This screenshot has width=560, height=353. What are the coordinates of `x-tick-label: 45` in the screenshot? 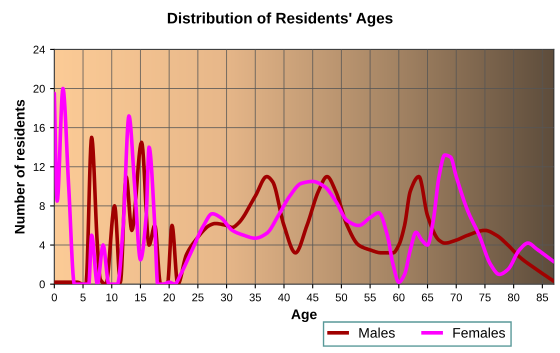 It's located at (312, 298).